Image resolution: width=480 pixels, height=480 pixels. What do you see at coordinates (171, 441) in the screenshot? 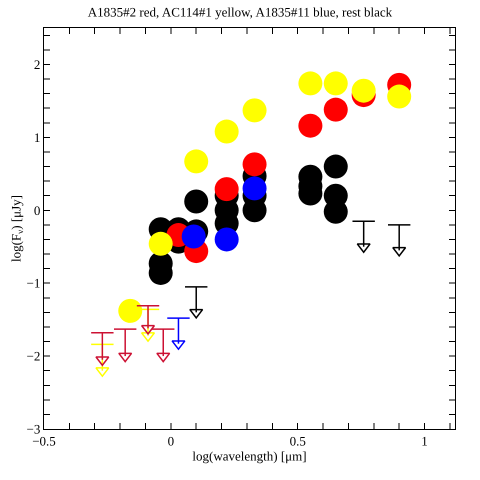
I see `x-tick-label: 0` at bounding box center [171, 441].